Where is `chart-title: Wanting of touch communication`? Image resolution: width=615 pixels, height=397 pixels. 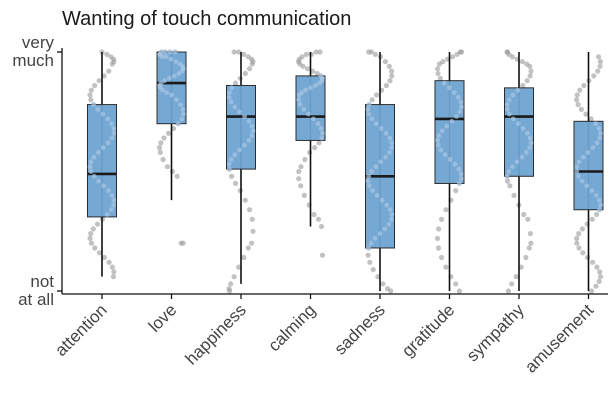
chart-title: Wanting of touch communication is located at coordinates (207, 19).